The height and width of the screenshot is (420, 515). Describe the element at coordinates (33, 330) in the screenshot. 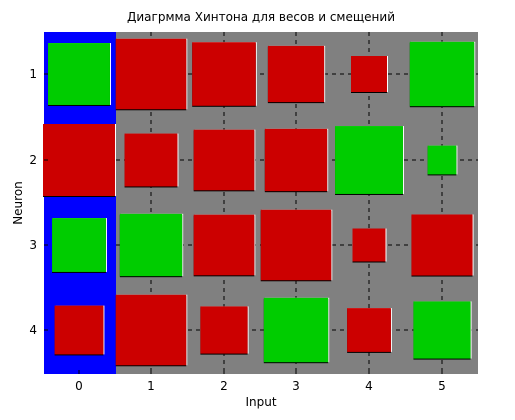

I see `y-tick-label: 4` at that location.